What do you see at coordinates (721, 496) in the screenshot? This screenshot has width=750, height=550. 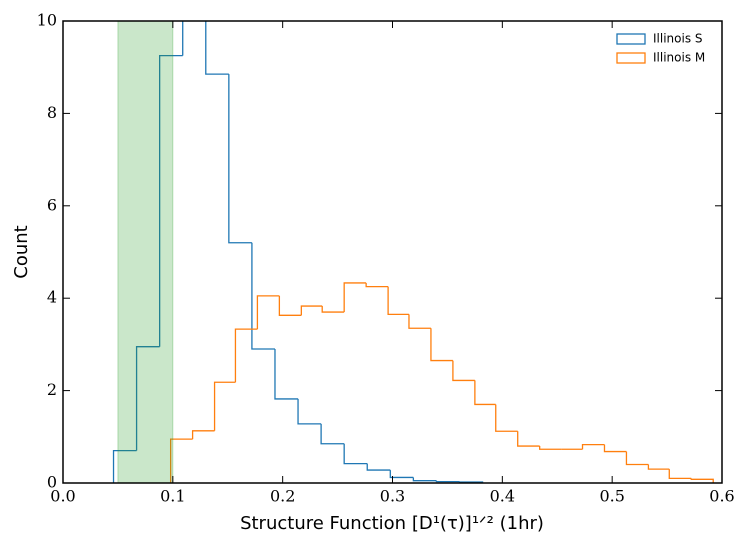 I see `x-tick-label: 0.6` at bounding box center [721, 496].